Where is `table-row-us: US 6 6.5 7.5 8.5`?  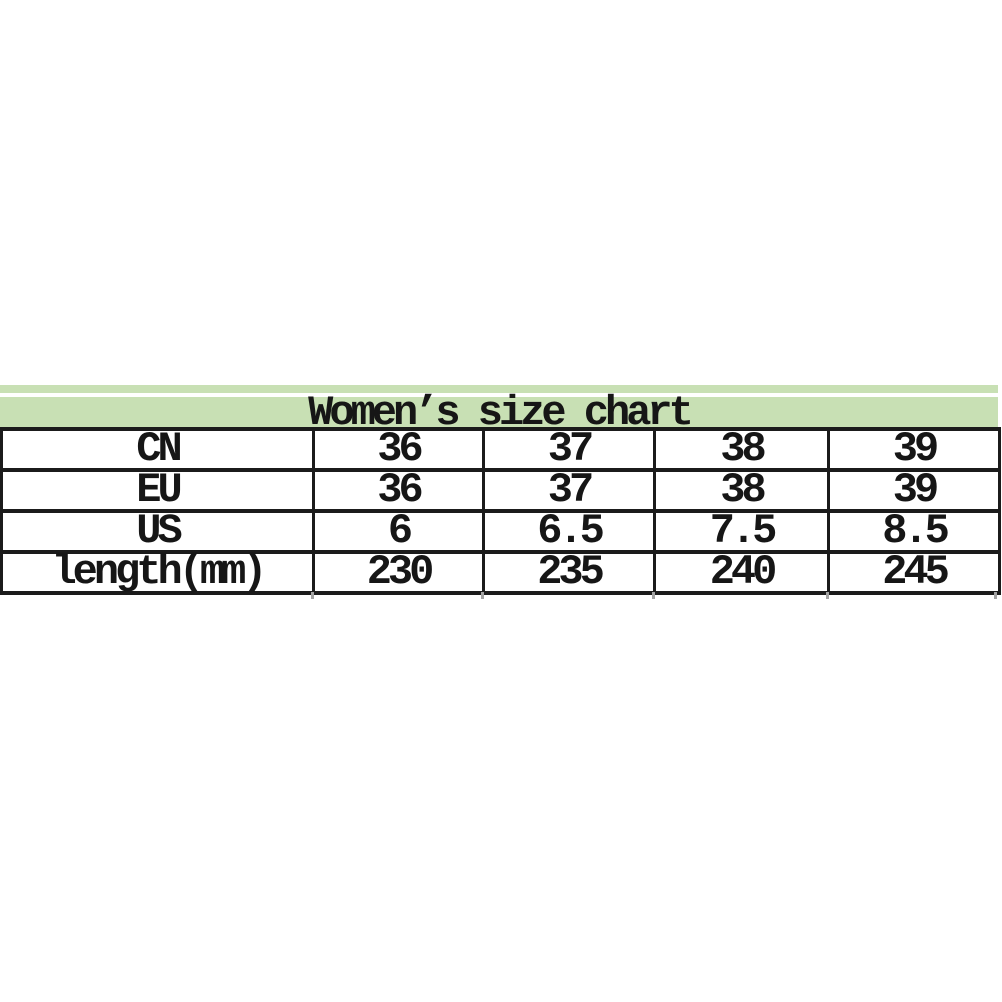 table-row-us: US 6 6.5 7.5 8.5 is located at coordinates (500, 531).